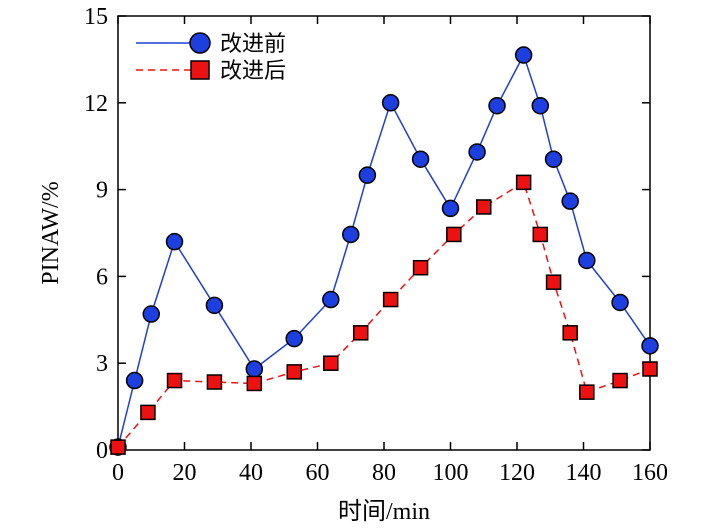 The image size is (709, 529). What do you see at coordinates (102, 364) in the screenshot?
I see `y-tick-label: 3` at bounding box center [102, 364].